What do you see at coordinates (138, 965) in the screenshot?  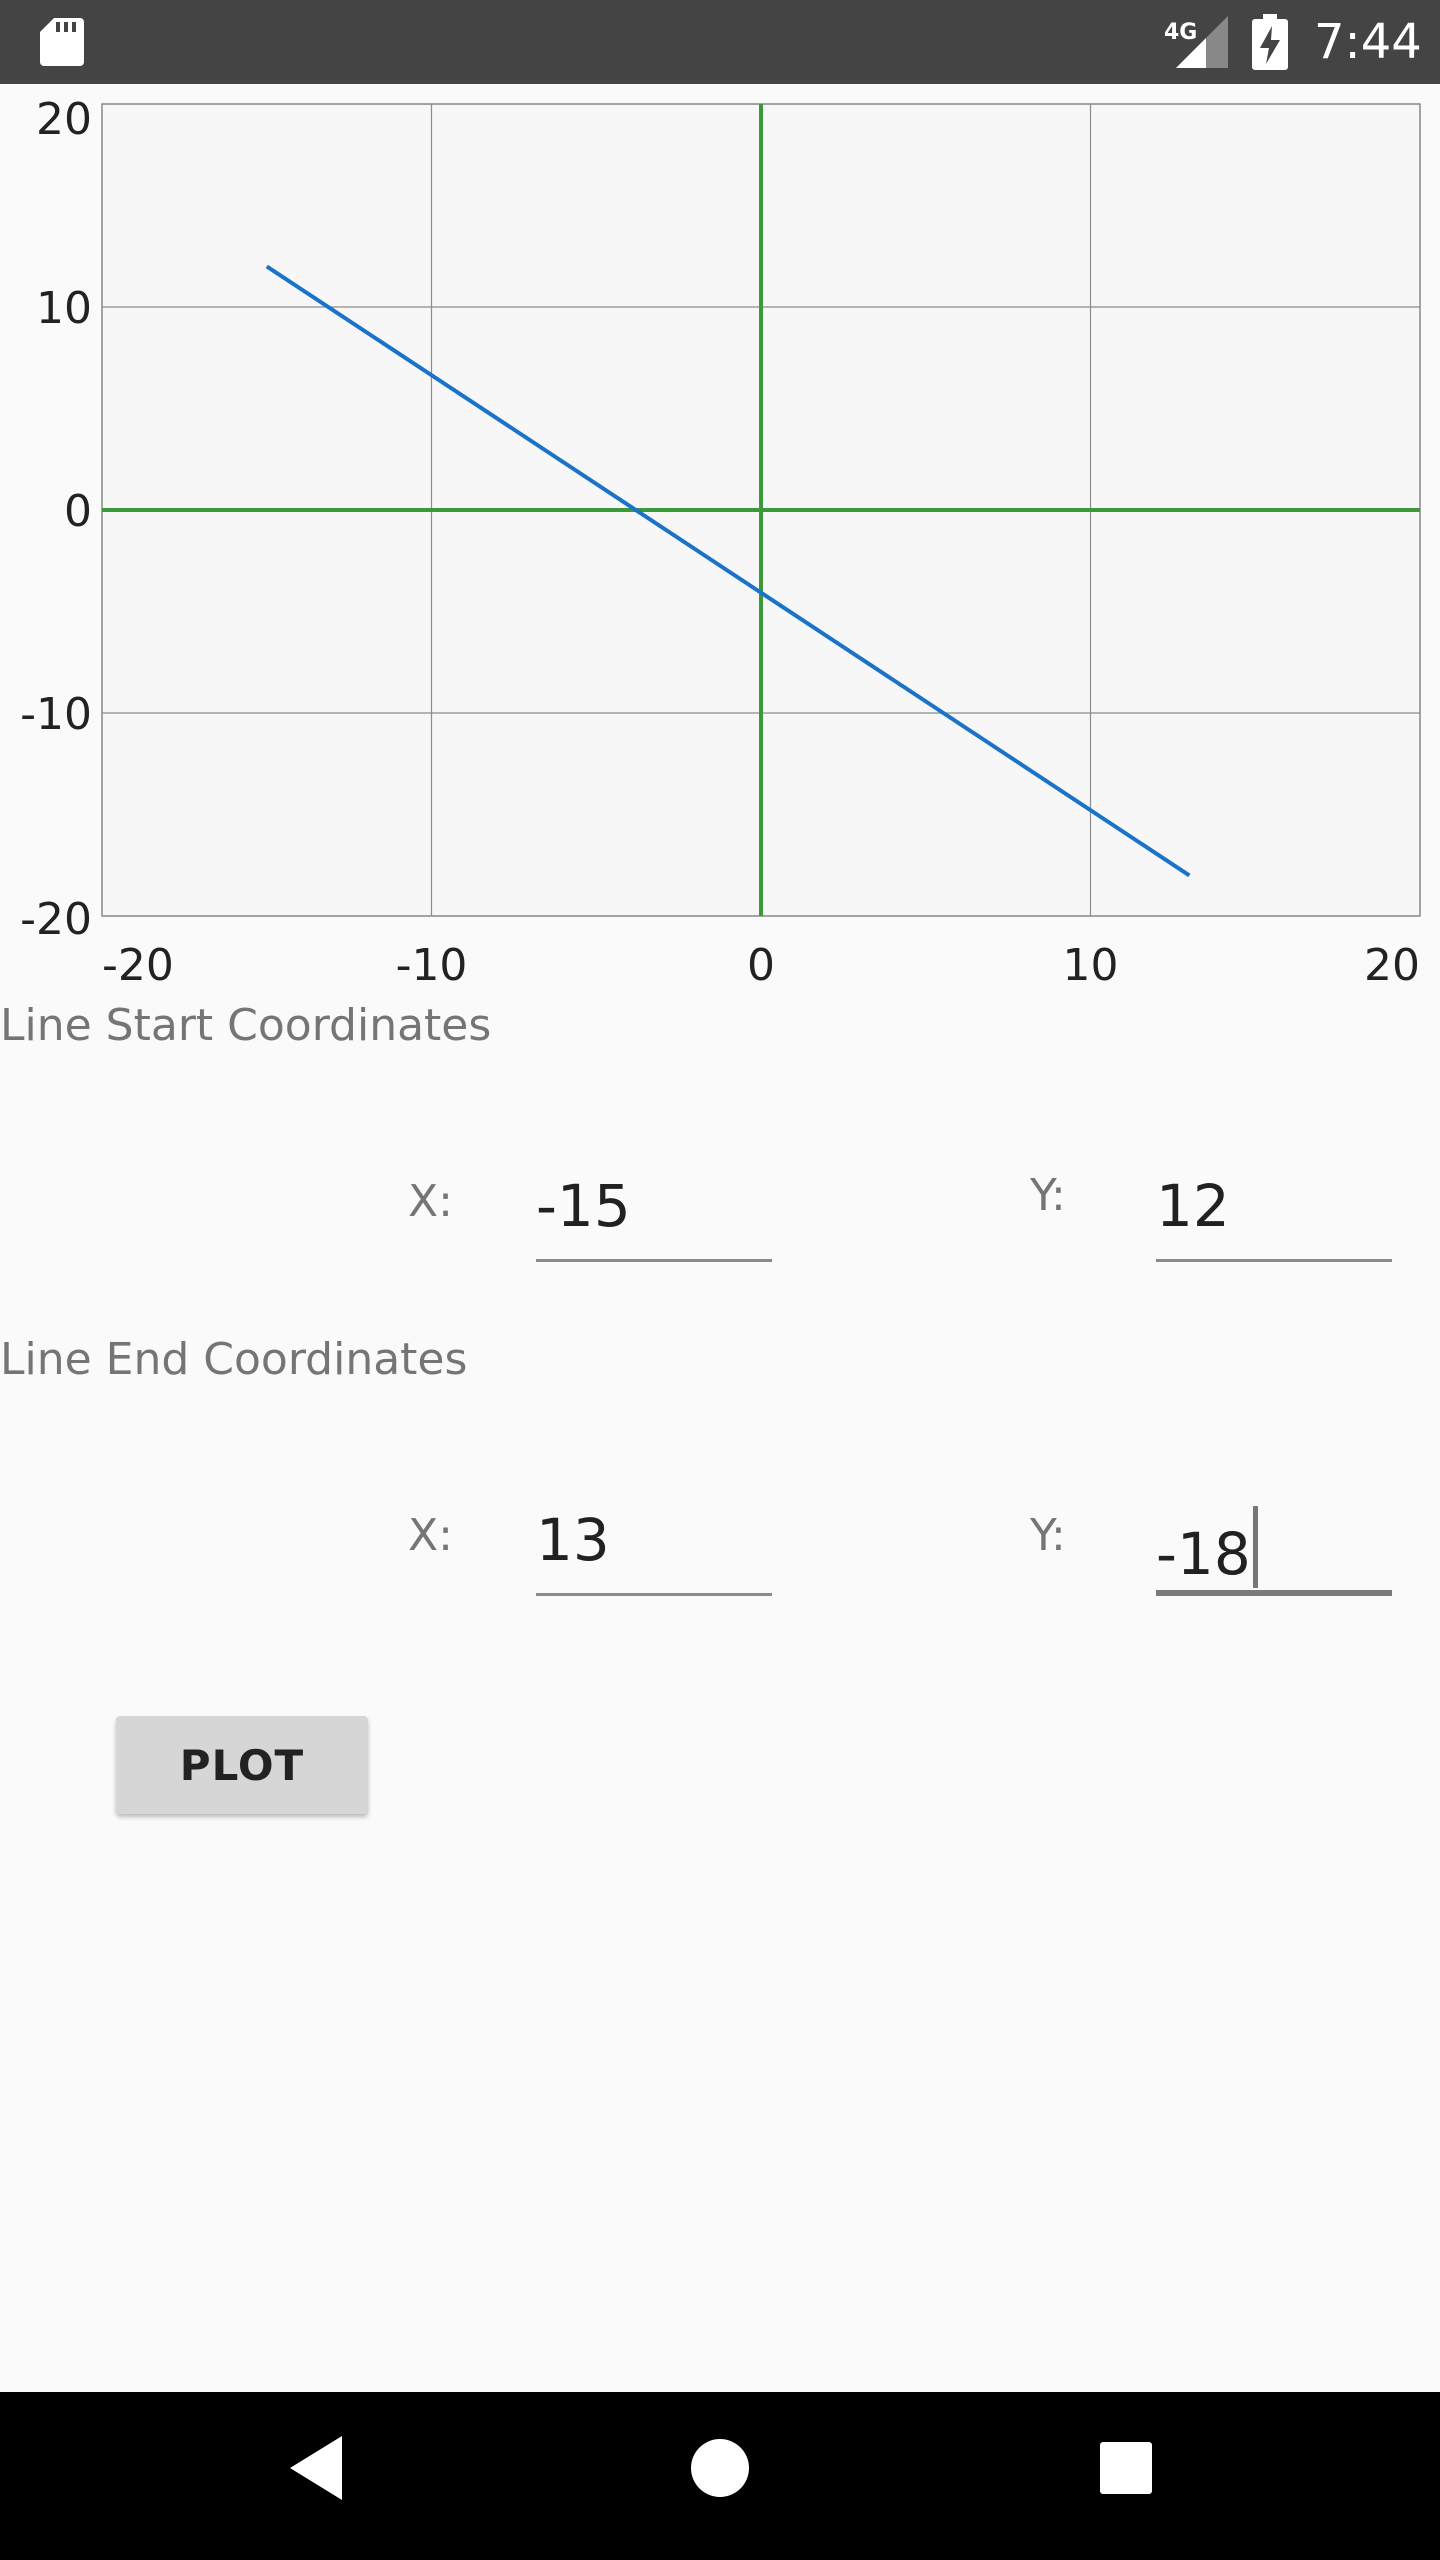 I see `x-tick-label: -20` at bounding box center [138, 965].